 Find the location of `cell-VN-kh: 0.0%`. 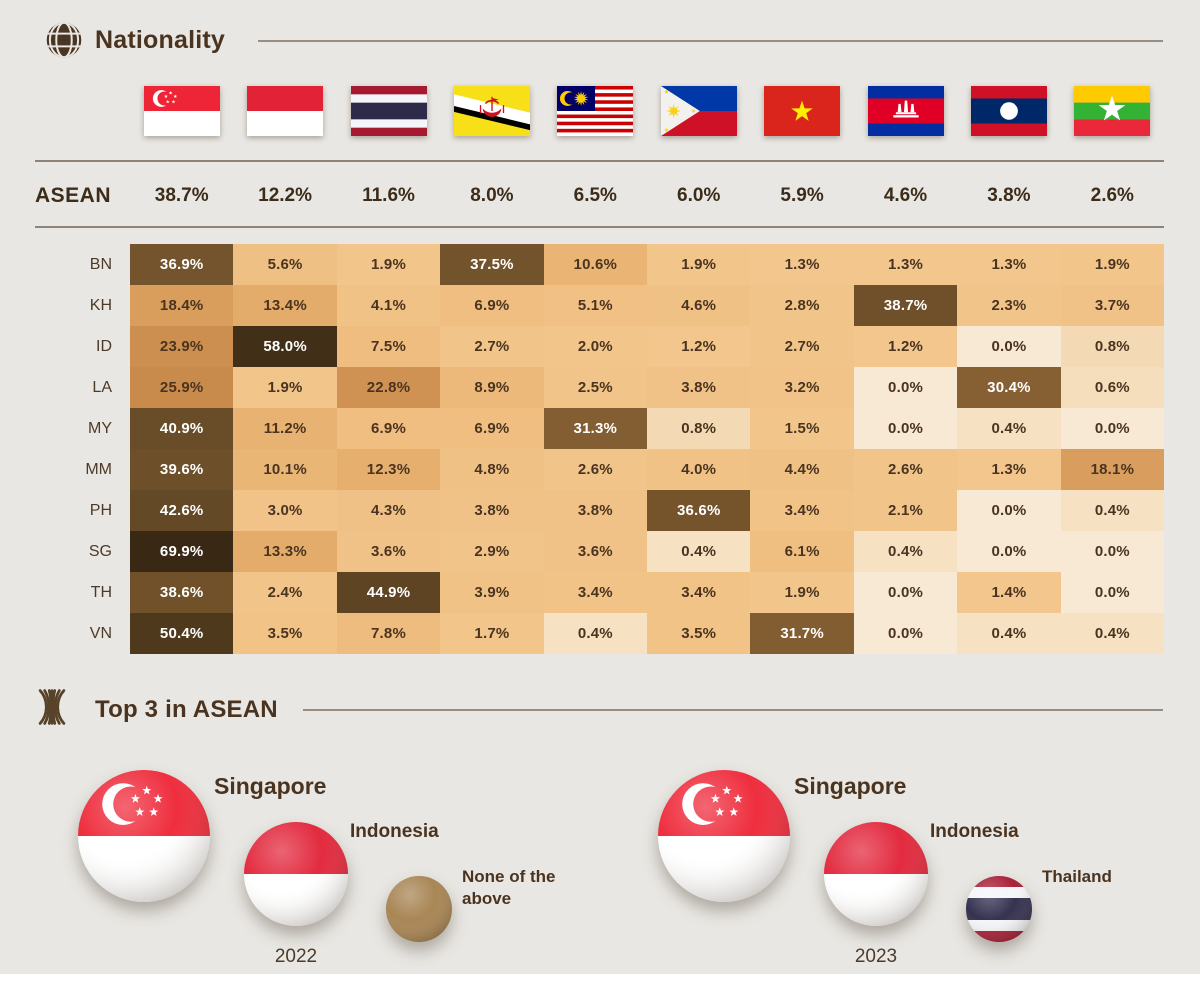

cell-VN-kh: 0.0% is located at coordinates (905, 633).